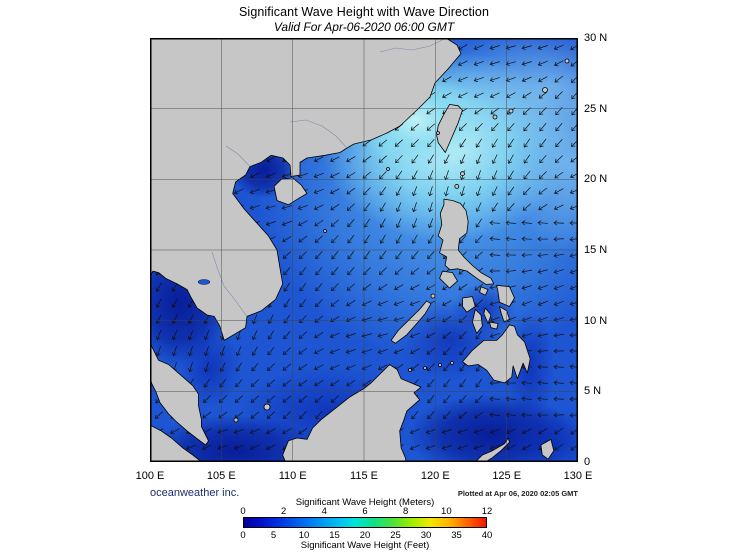 The height and width of the screenshot is (560, 755). Describe the element at coordinates (179, 394) in the screenshot. I see `land-malay-peninsula` at that location.